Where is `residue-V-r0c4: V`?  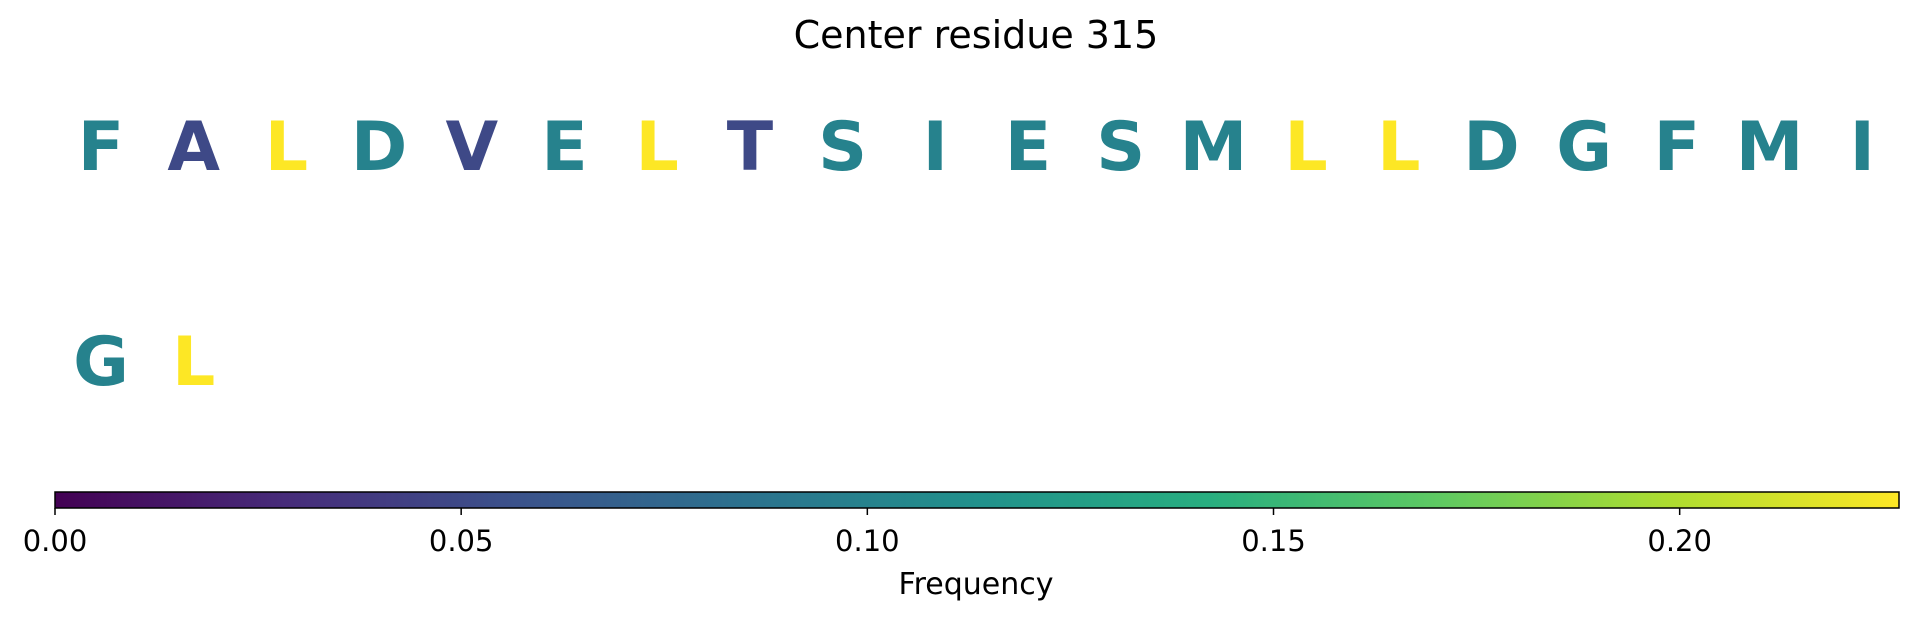
residue-V-r0c4: V is located at coordinates (471, 147).